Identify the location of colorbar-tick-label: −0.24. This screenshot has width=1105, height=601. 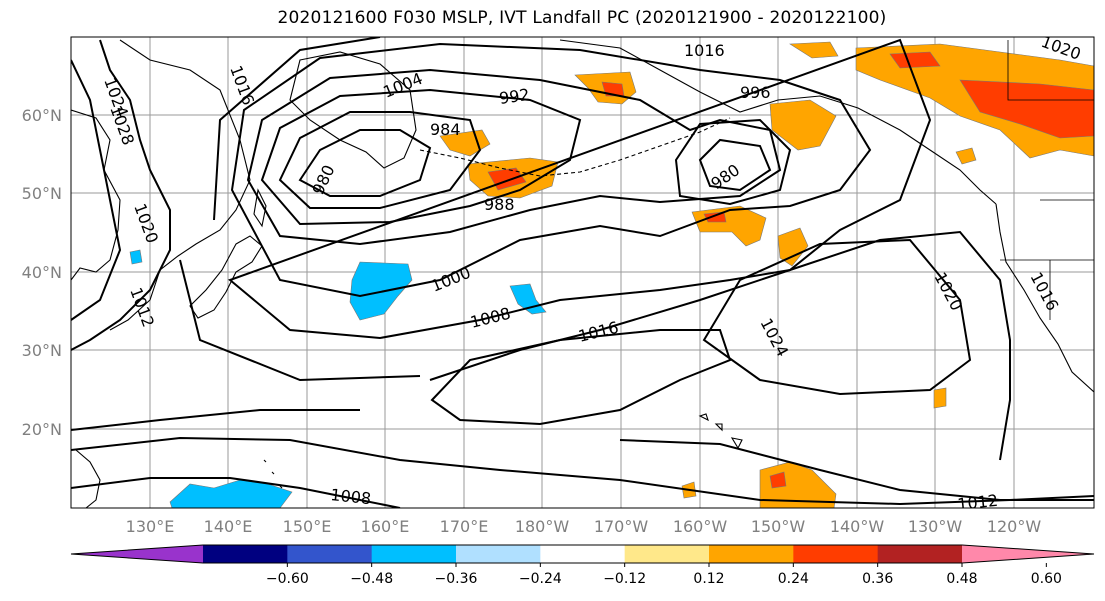
(540, 579).